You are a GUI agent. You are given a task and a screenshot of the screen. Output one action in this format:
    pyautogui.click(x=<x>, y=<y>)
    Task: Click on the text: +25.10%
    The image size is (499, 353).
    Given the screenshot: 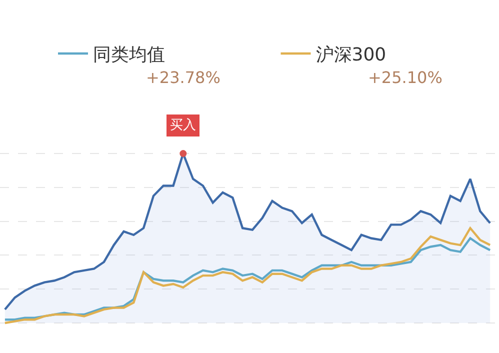 What is the action you would take?
    pyautogui.click(x=405, y=77)
    